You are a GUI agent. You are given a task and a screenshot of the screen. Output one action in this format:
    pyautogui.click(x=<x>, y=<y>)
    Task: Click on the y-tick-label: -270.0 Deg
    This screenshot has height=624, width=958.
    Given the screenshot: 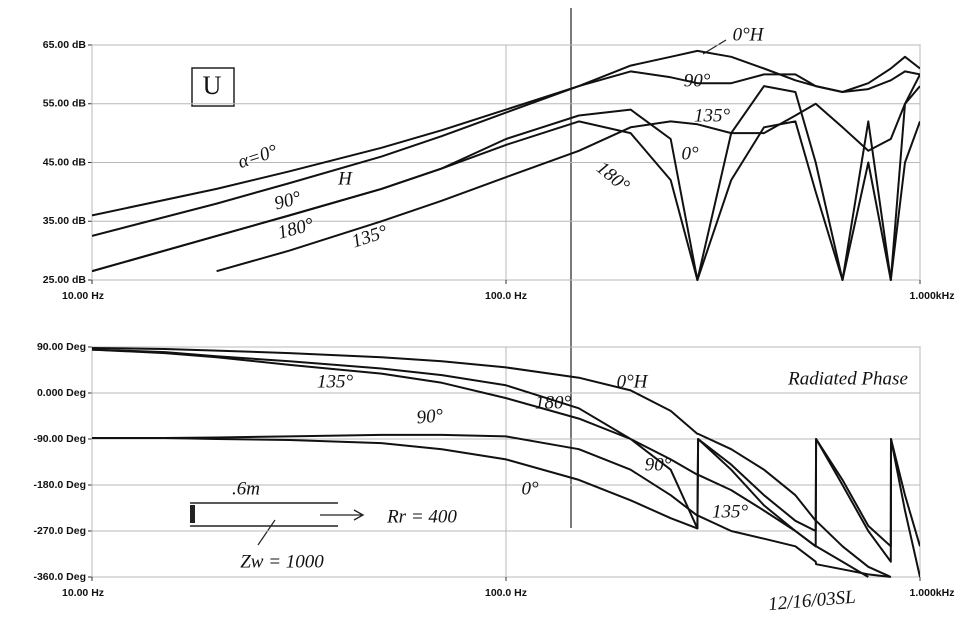 What is the action you would take?
    pyautogui.click(x=59, y=531)
    